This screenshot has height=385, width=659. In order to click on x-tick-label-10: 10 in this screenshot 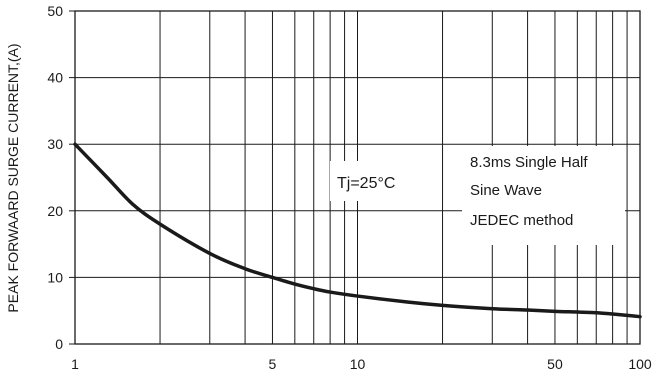, I will do `click(358, 364)`.